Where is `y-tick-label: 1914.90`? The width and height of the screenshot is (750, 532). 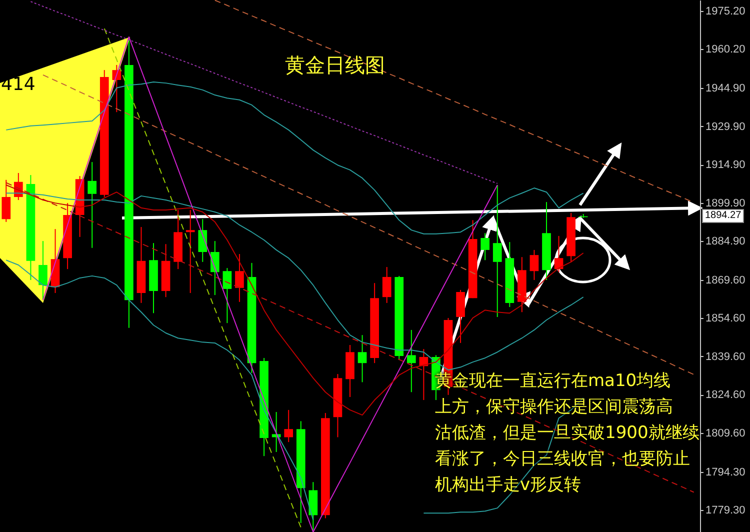 y-tick-label: 1914.90 is located at coordinates (726, 165).